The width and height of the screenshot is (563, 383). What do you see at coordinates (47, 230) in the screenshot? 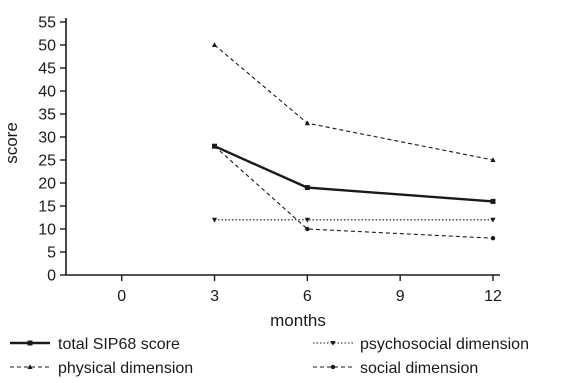
I see `y-tick-label: 10` at bounding box center [47, 230].